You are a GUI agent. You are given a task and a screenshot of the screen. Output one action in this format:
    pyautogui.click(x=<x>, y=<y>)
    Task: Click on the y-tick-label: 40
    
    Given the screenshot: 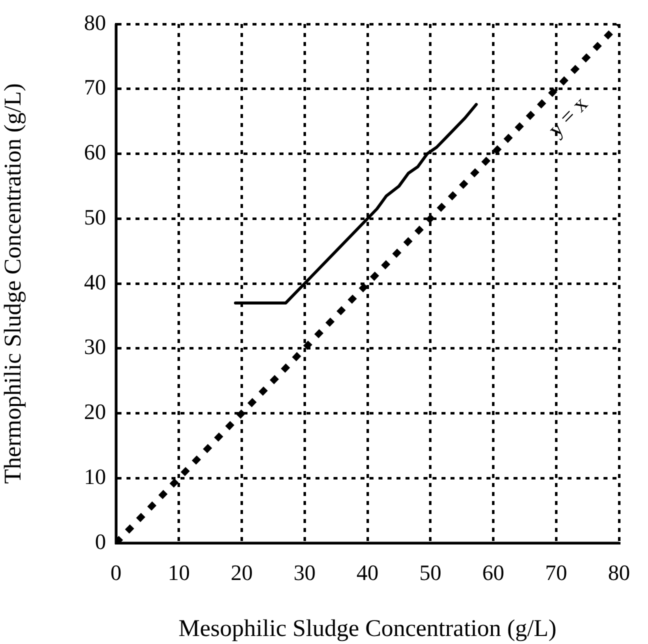 What is the action you would take?
    pyautogui.click(x=95, y=281)
    